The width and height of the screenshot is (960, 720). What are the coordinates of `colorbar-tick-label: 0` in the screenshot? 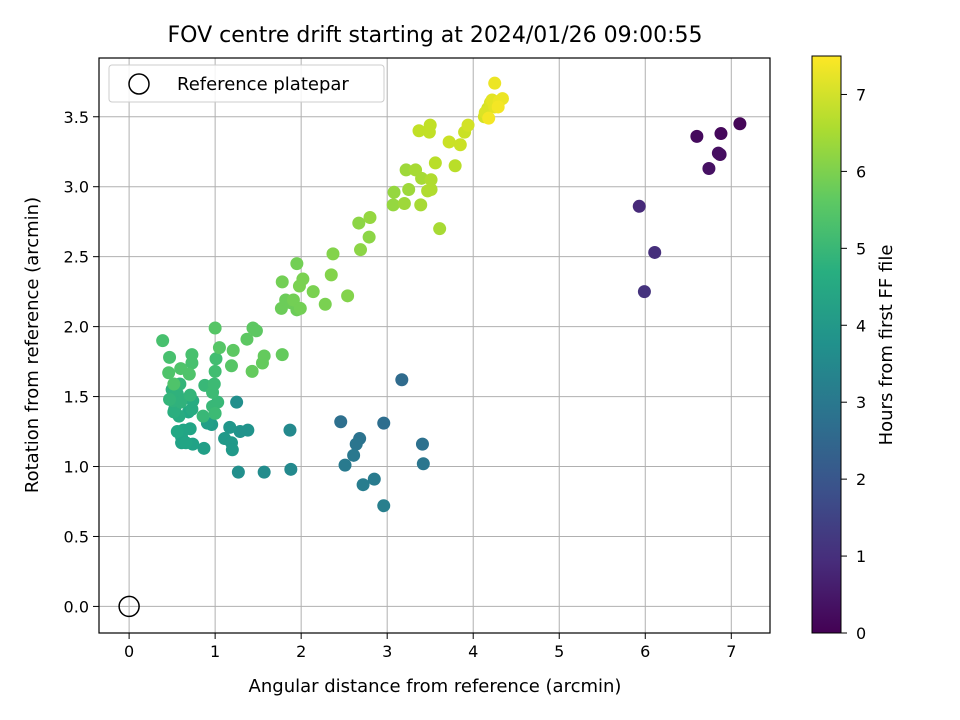 It's located at (861, 633).